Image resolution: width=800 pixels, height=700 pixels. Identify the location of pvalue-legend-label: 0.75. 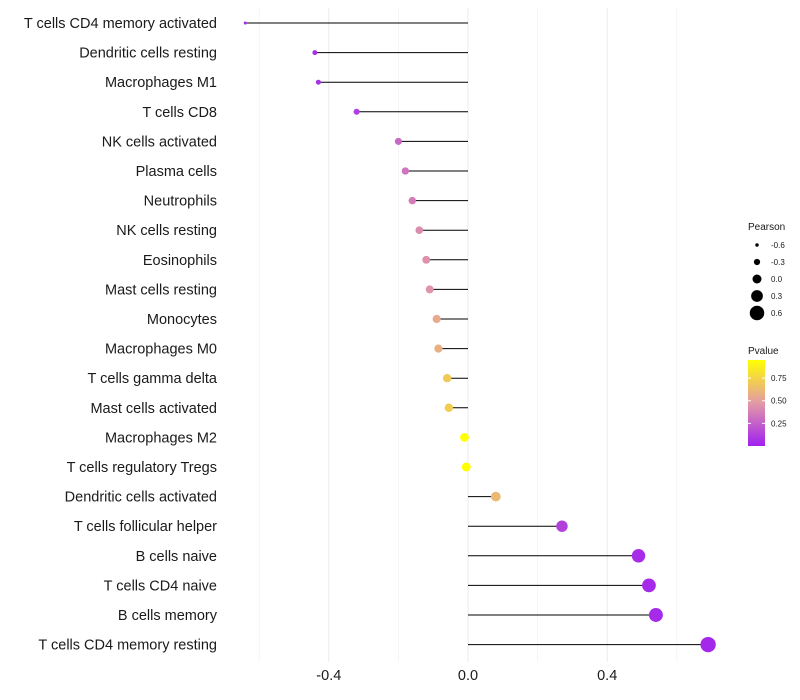
(779, 378).